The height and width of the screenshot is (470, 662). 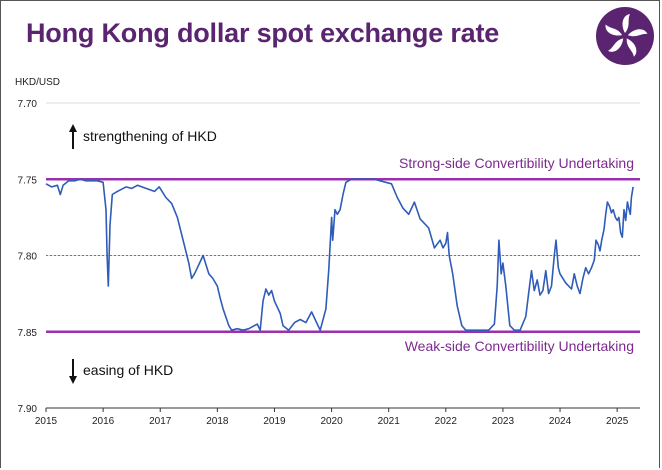 What do you see at coordinates (617, 421) in the screenshot?
I see `x-tick-label: 2025` at bounding box center [617, 421].